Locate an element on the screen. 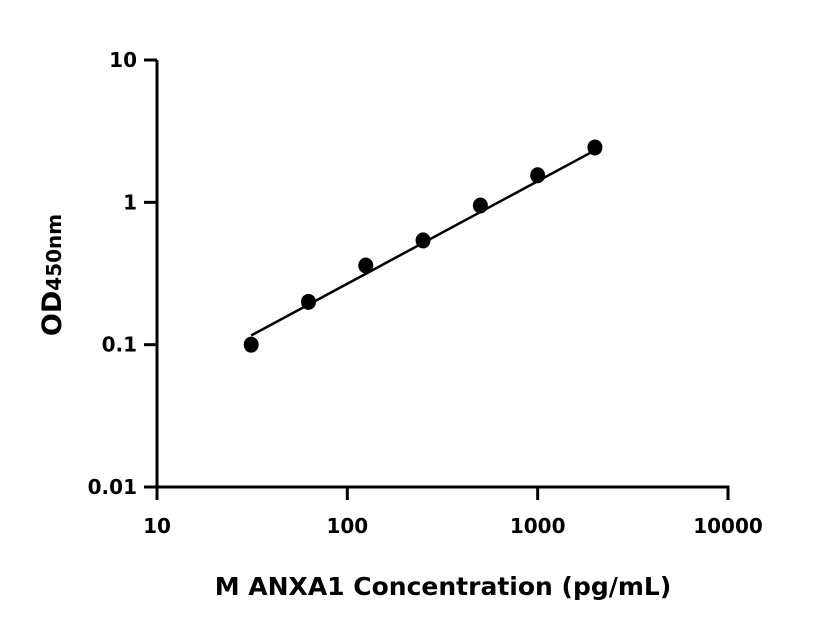  x-tick-label: 100 is located at coordinates (347, 526).